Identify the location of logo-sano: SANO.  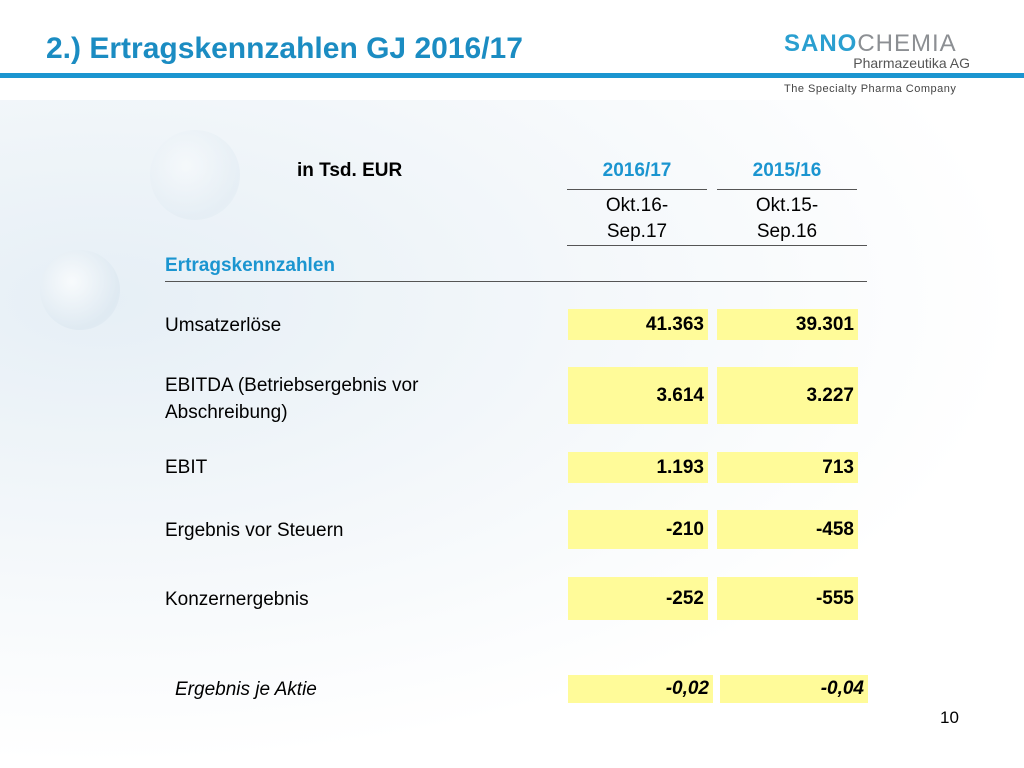
(821, 43).